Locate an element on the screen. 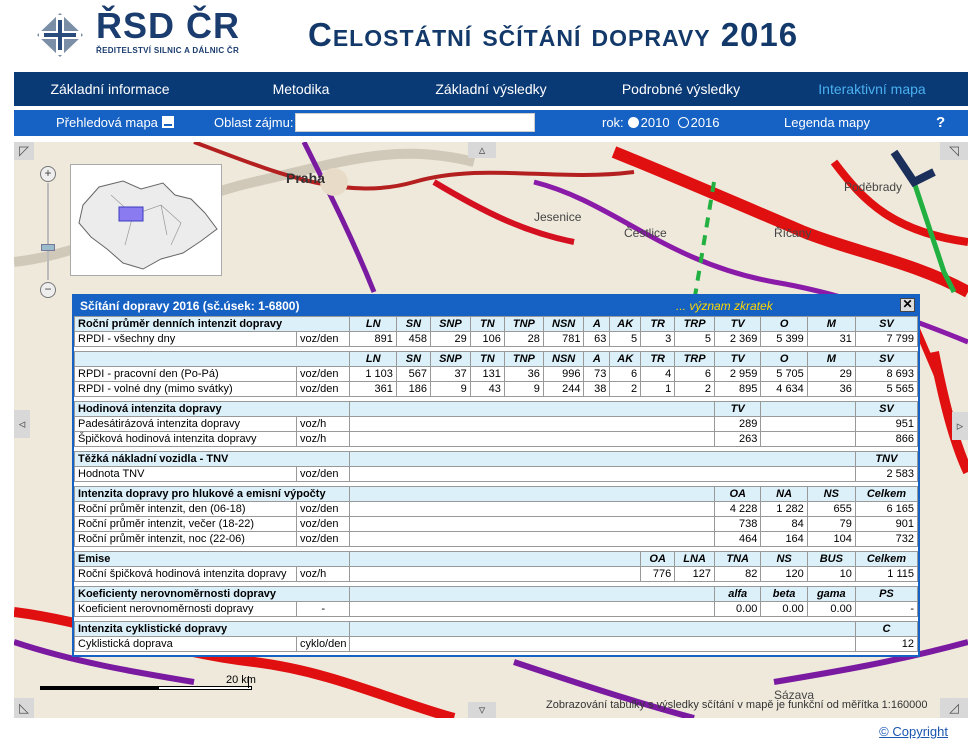 The width and height of the screenshot is (974, 750). cell: 289 is located at coordinates (737, 424).